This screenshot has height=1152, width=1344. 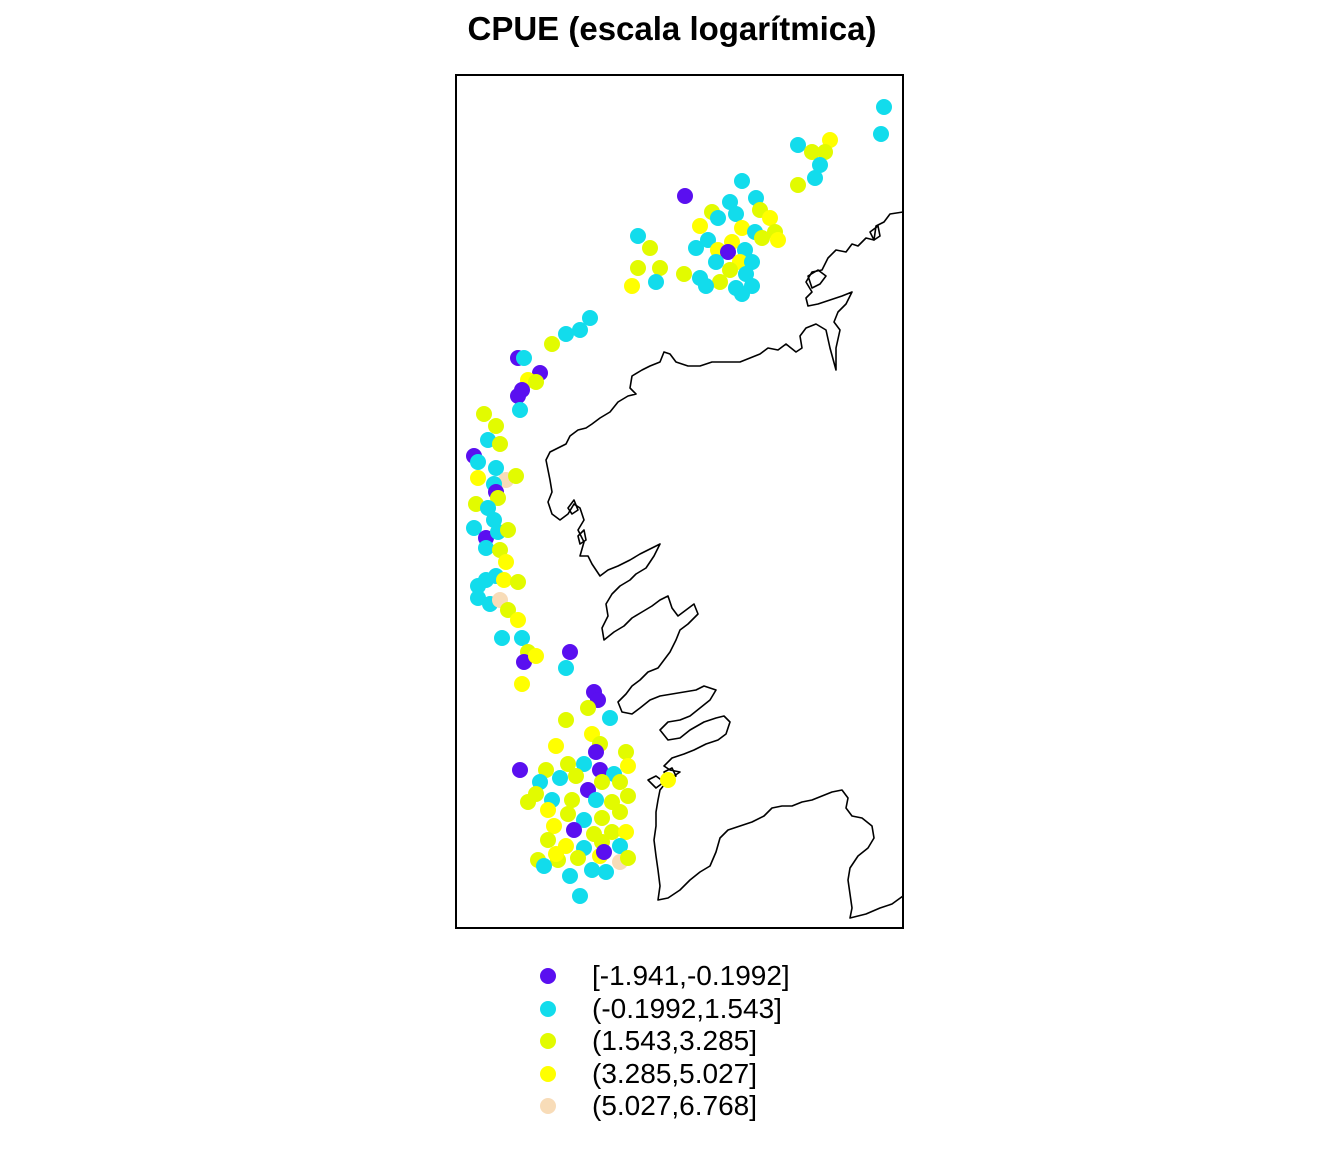 I want to click on legend-label: (-0.1992,1.543], so click(x=687, y=1008).